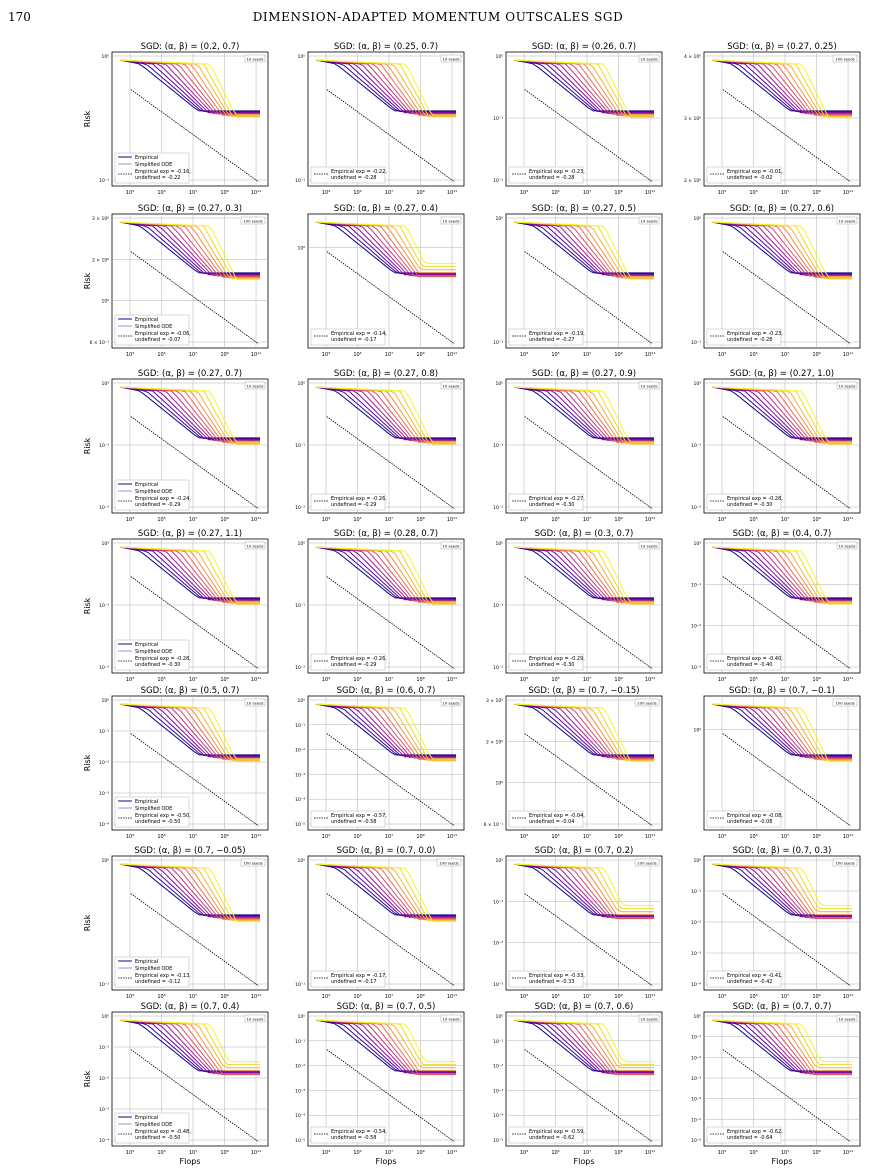 Image resolution: width=876 pixels, height=1168 pixels. Describe the element at coordinates (300, 446) in the screenshot. I see `y-tick-label: 10⁻¹` at that location.